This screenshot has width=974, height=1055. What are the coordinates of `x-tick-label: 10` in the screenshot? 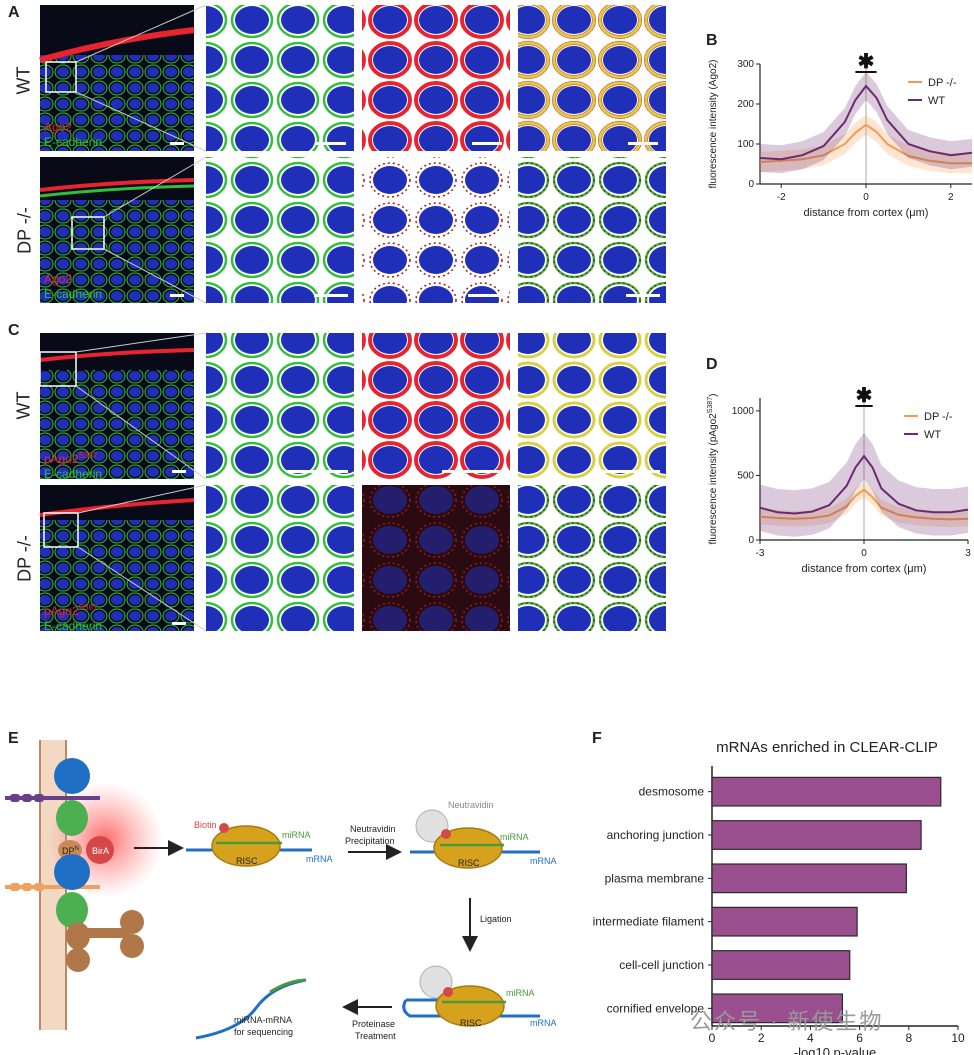 It's located at (958, 1038).